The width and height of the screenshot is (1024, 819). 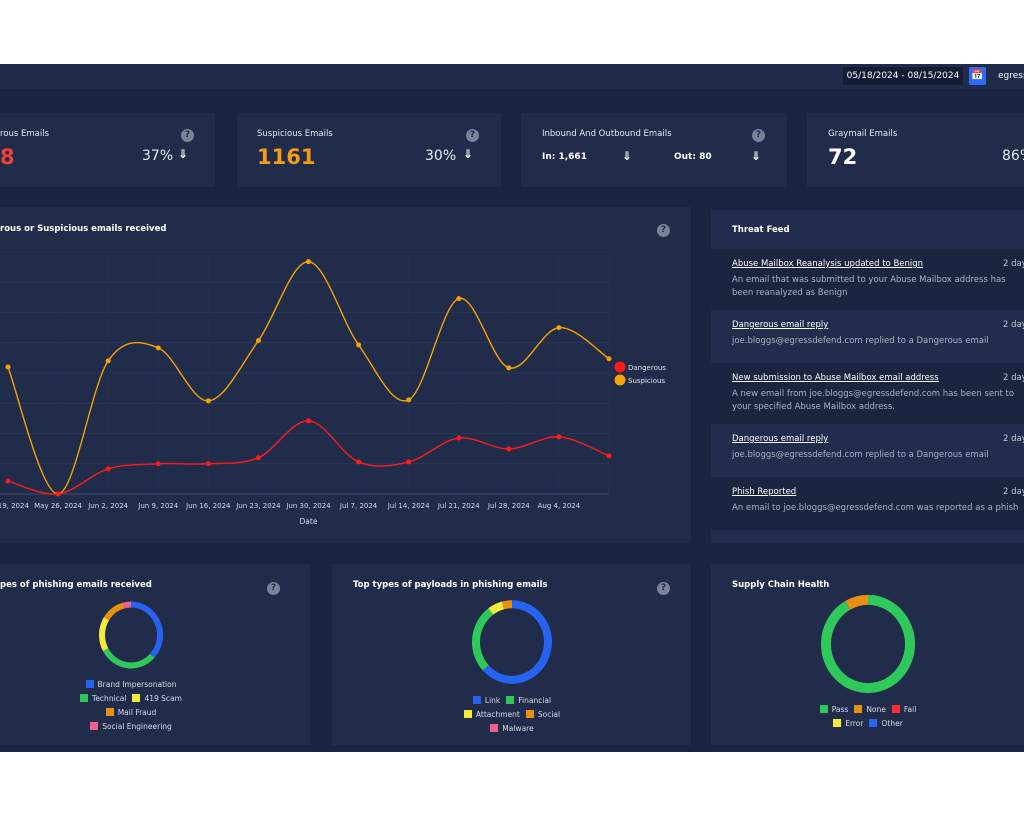 I want to click on stat-value: 8, so click(x=7, y=157).